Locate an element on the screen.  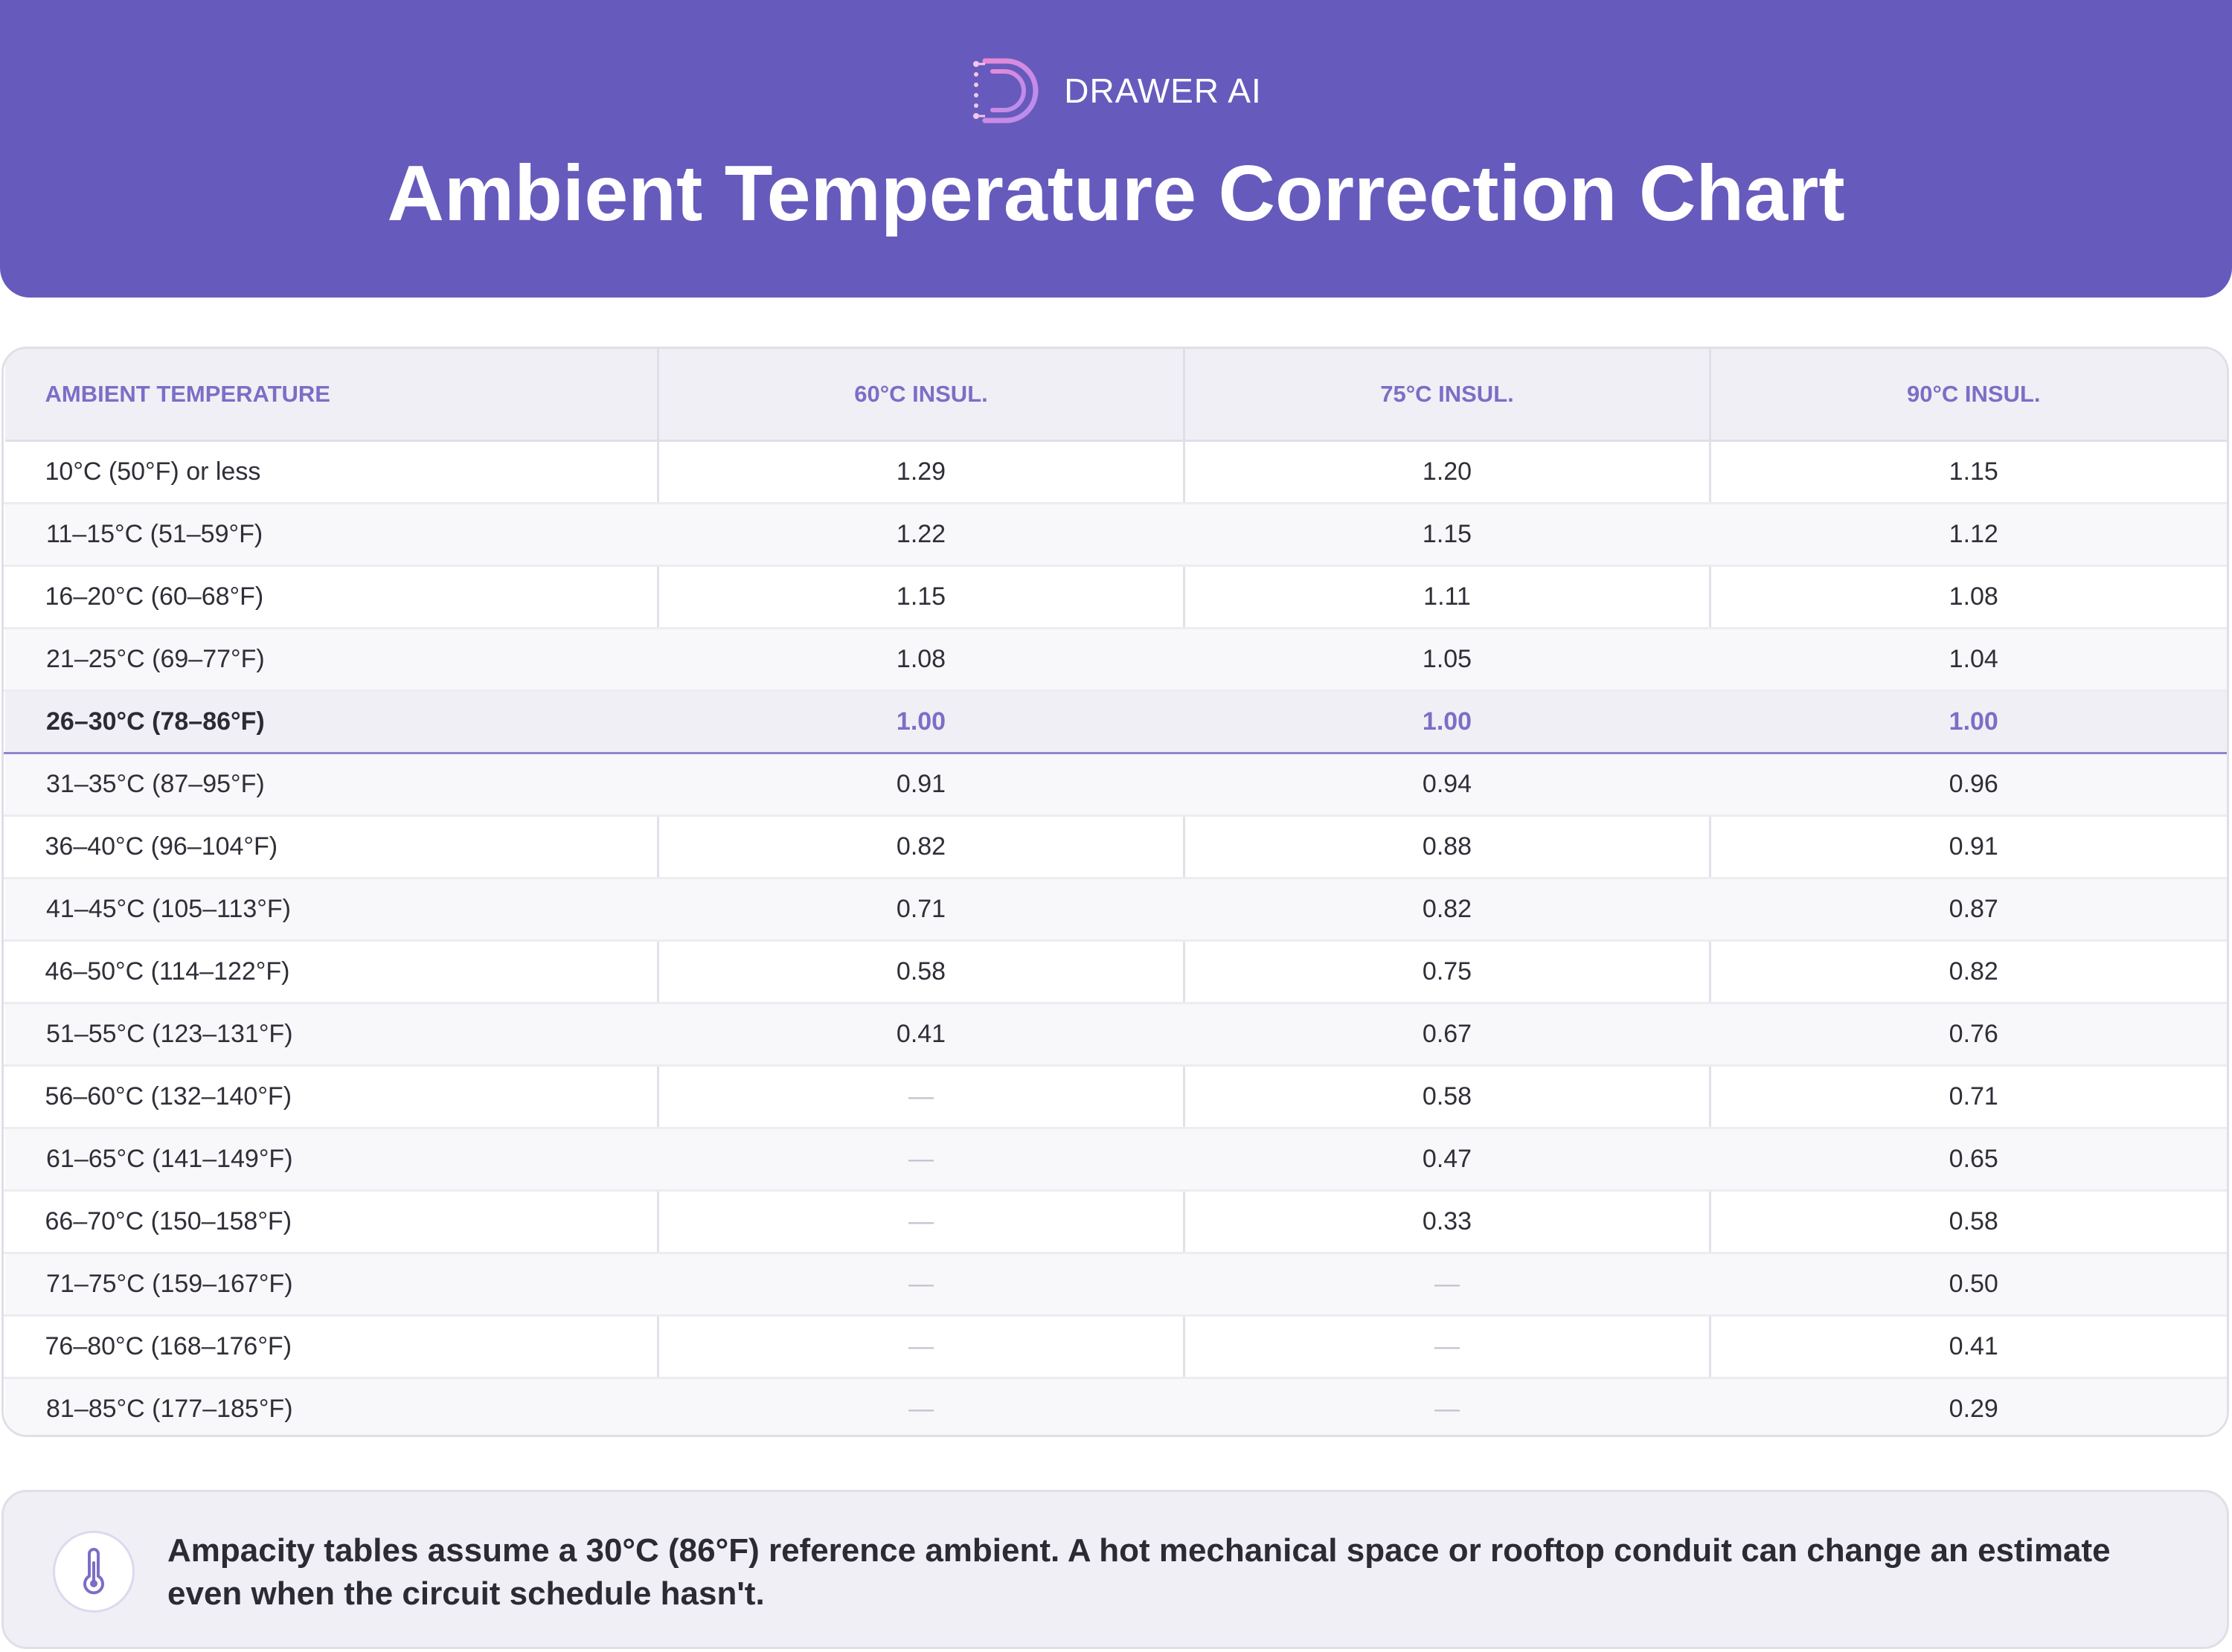
column-header-75c: 75°C INSUL. is located at coordinates (1446, 396).